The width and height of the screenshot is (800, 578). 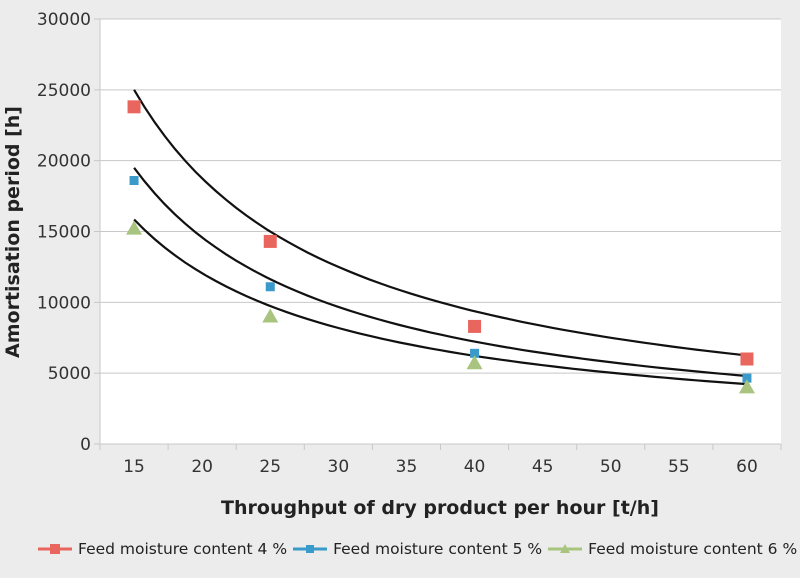 I want to click on legend-label-4: Feed moisture content 4 %, so click(x=183, y=549).